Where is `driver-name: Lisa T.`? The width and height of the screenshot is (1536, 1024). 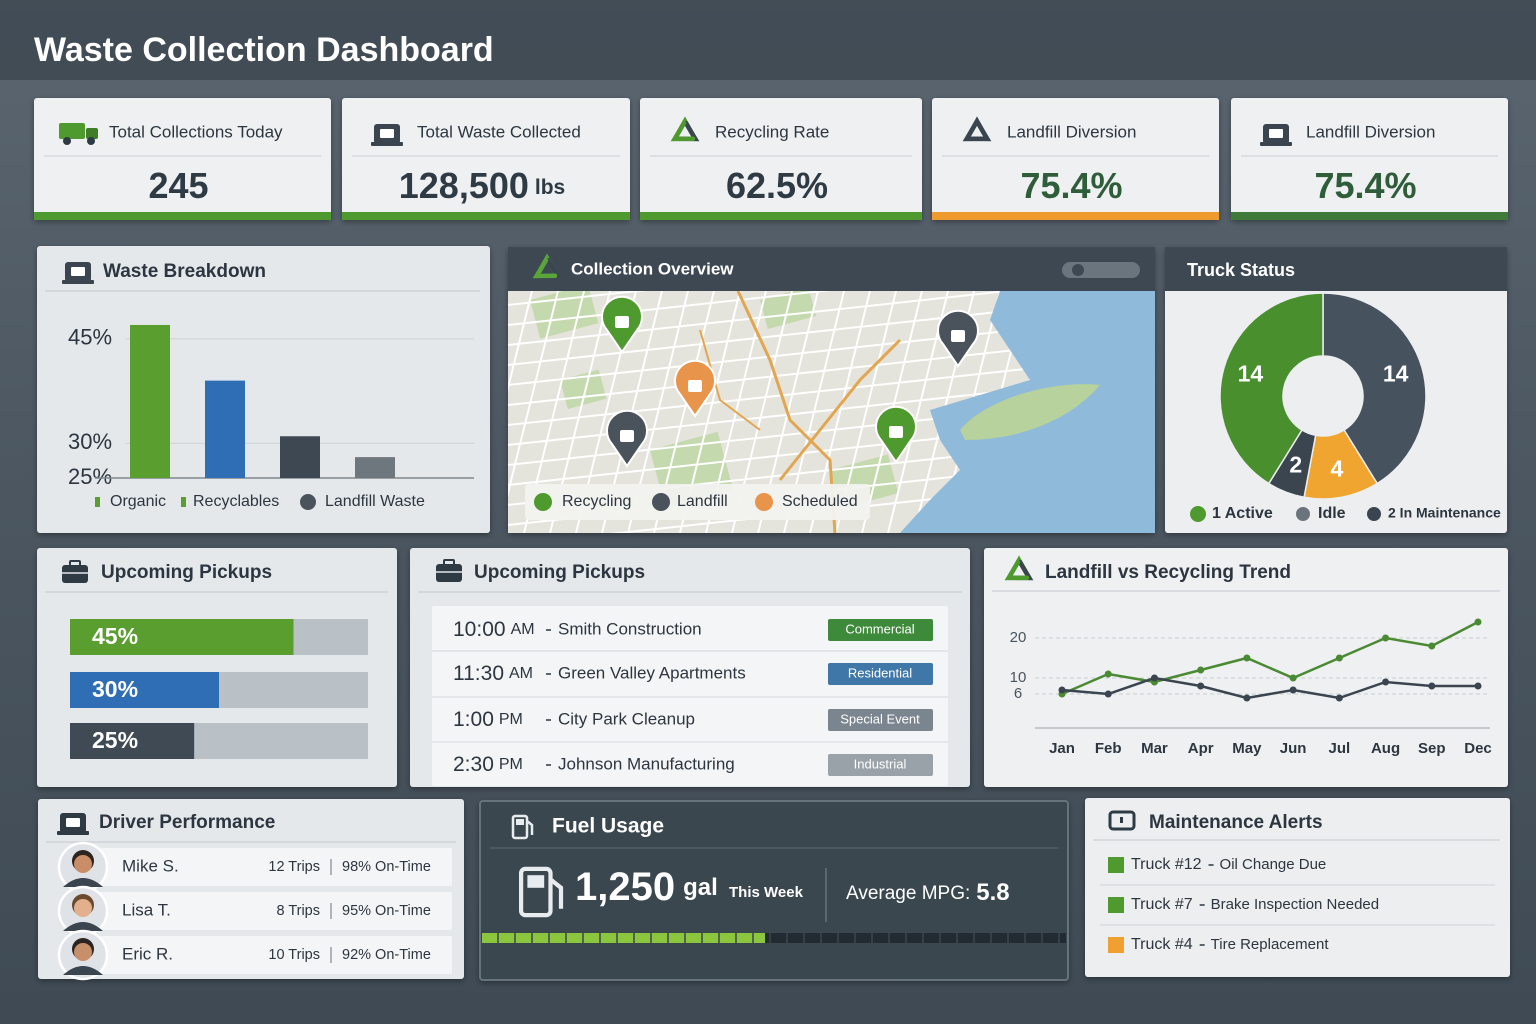
driver-name: Lisa T. is located at coordinates (146, 909).